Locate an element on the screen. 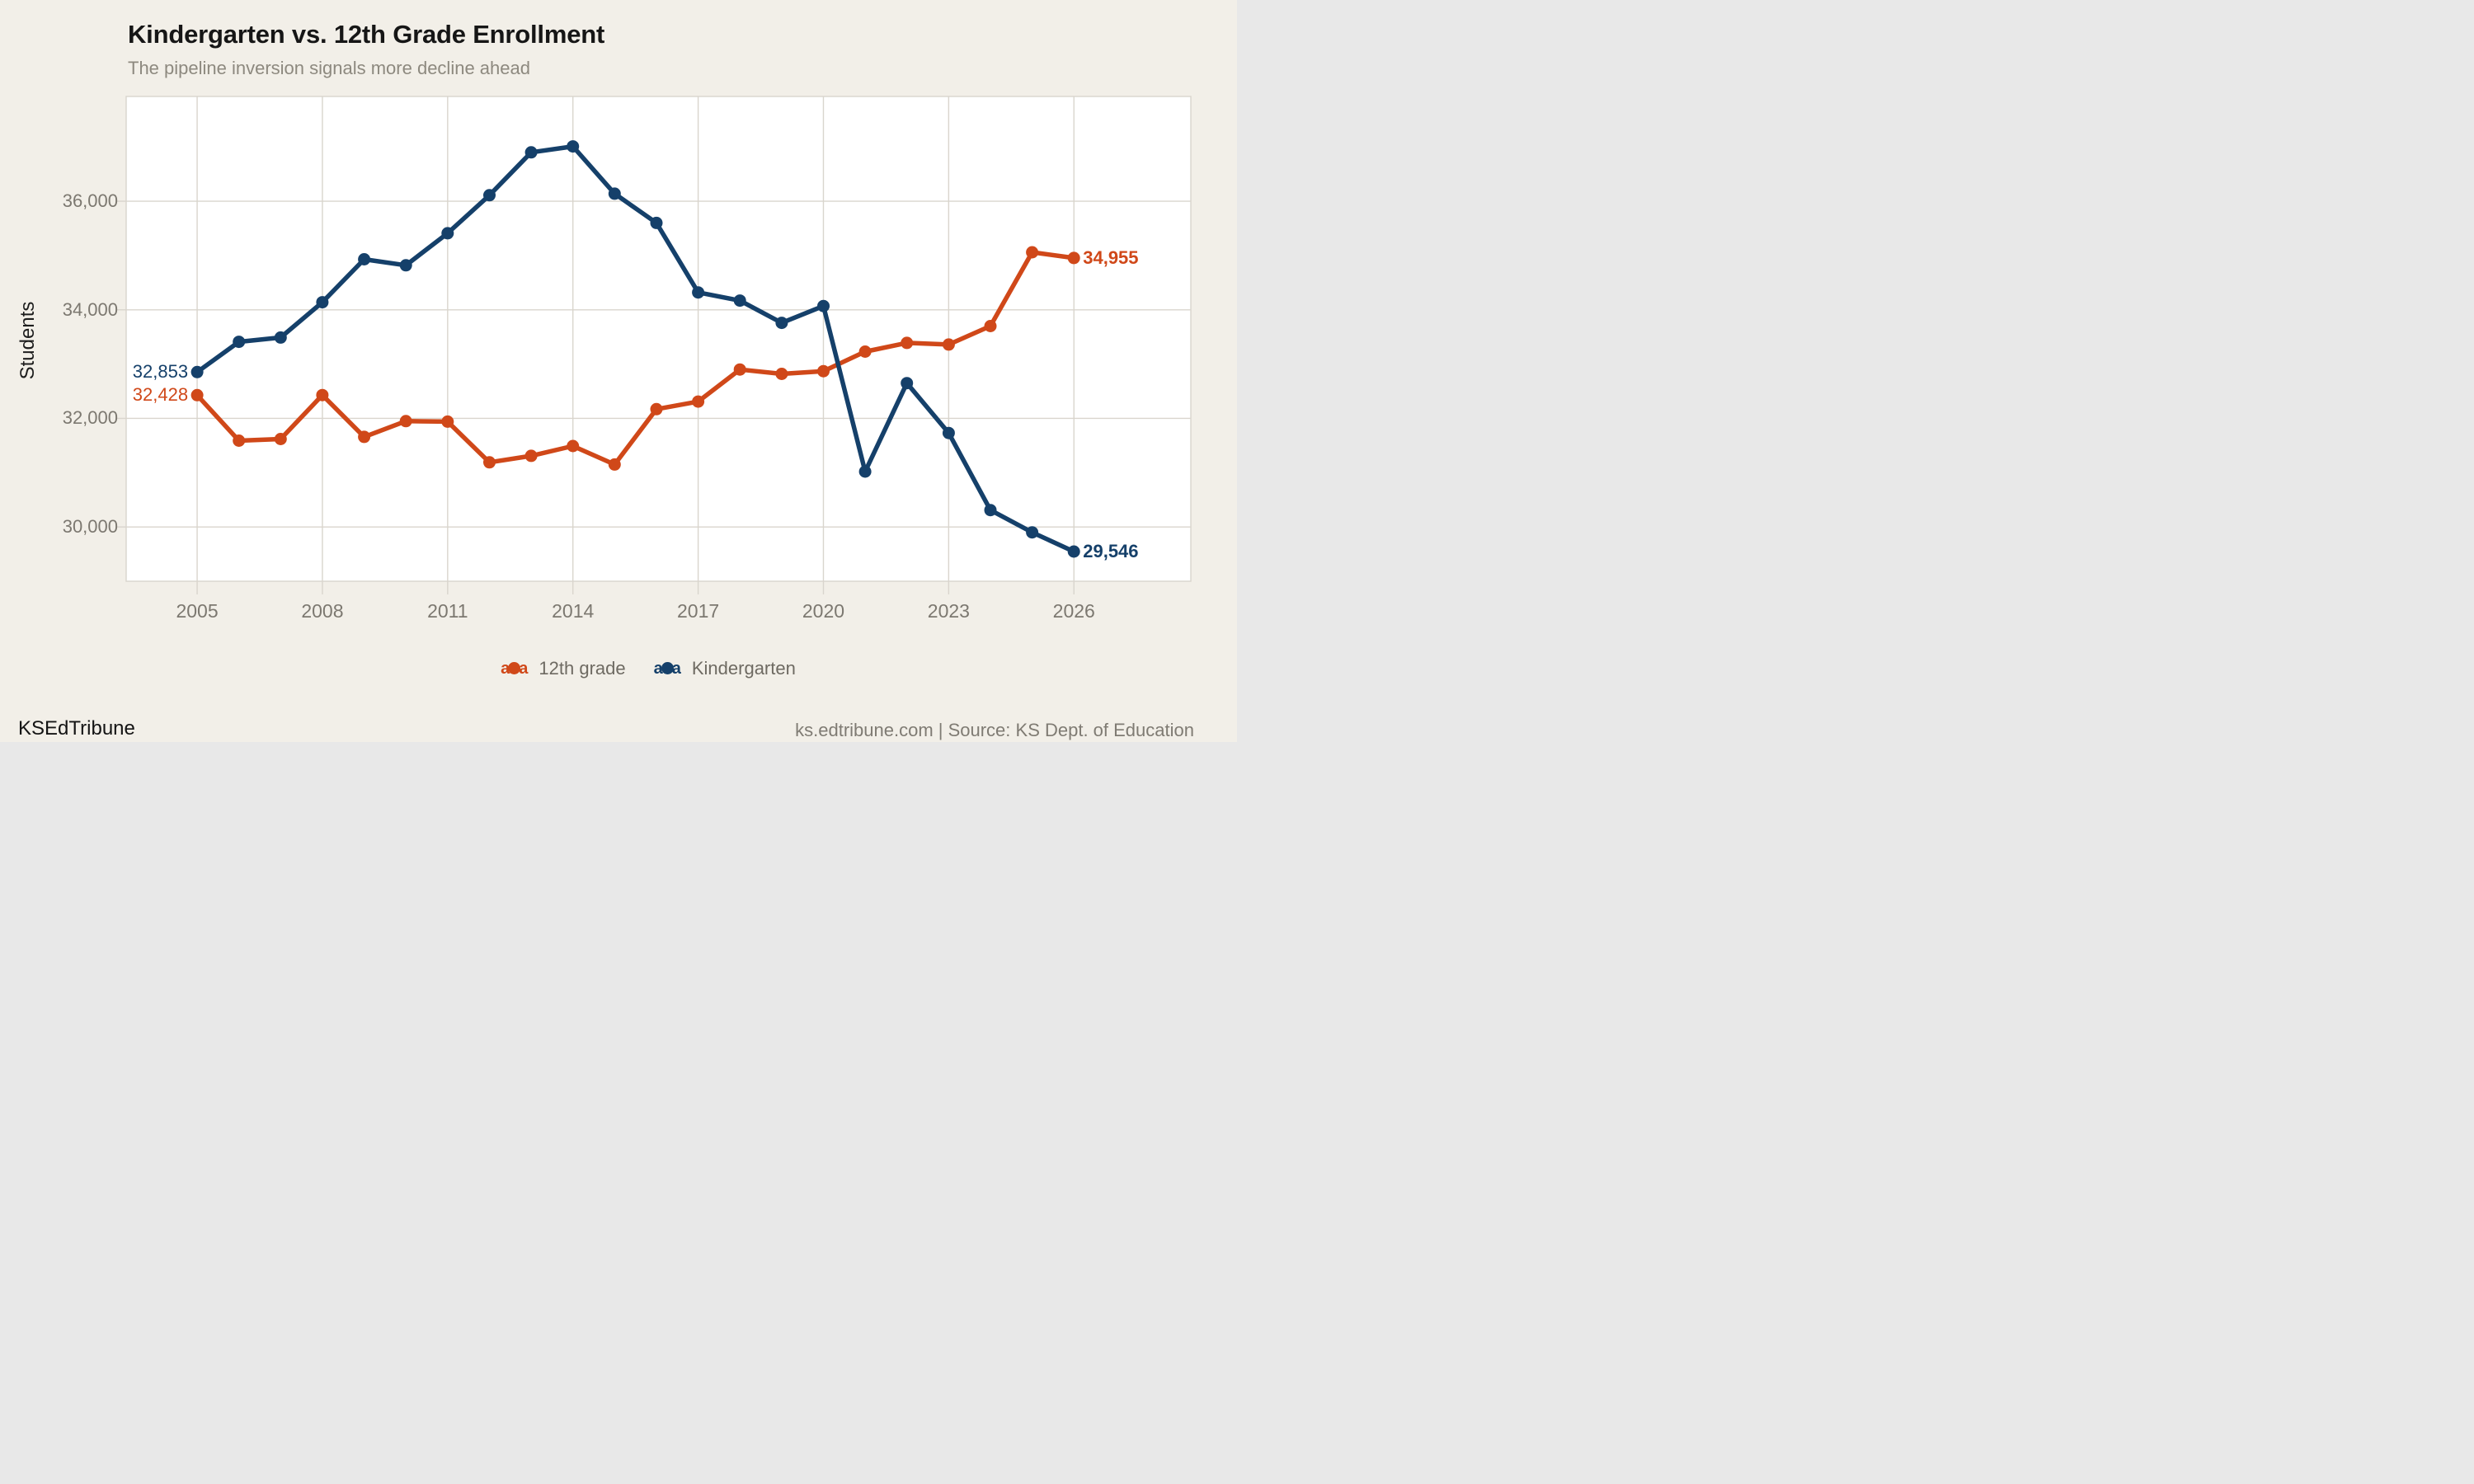 This screenshot has height=1484, width=2474. x-tick-label: 2005 is located at coordinates (197, 611).